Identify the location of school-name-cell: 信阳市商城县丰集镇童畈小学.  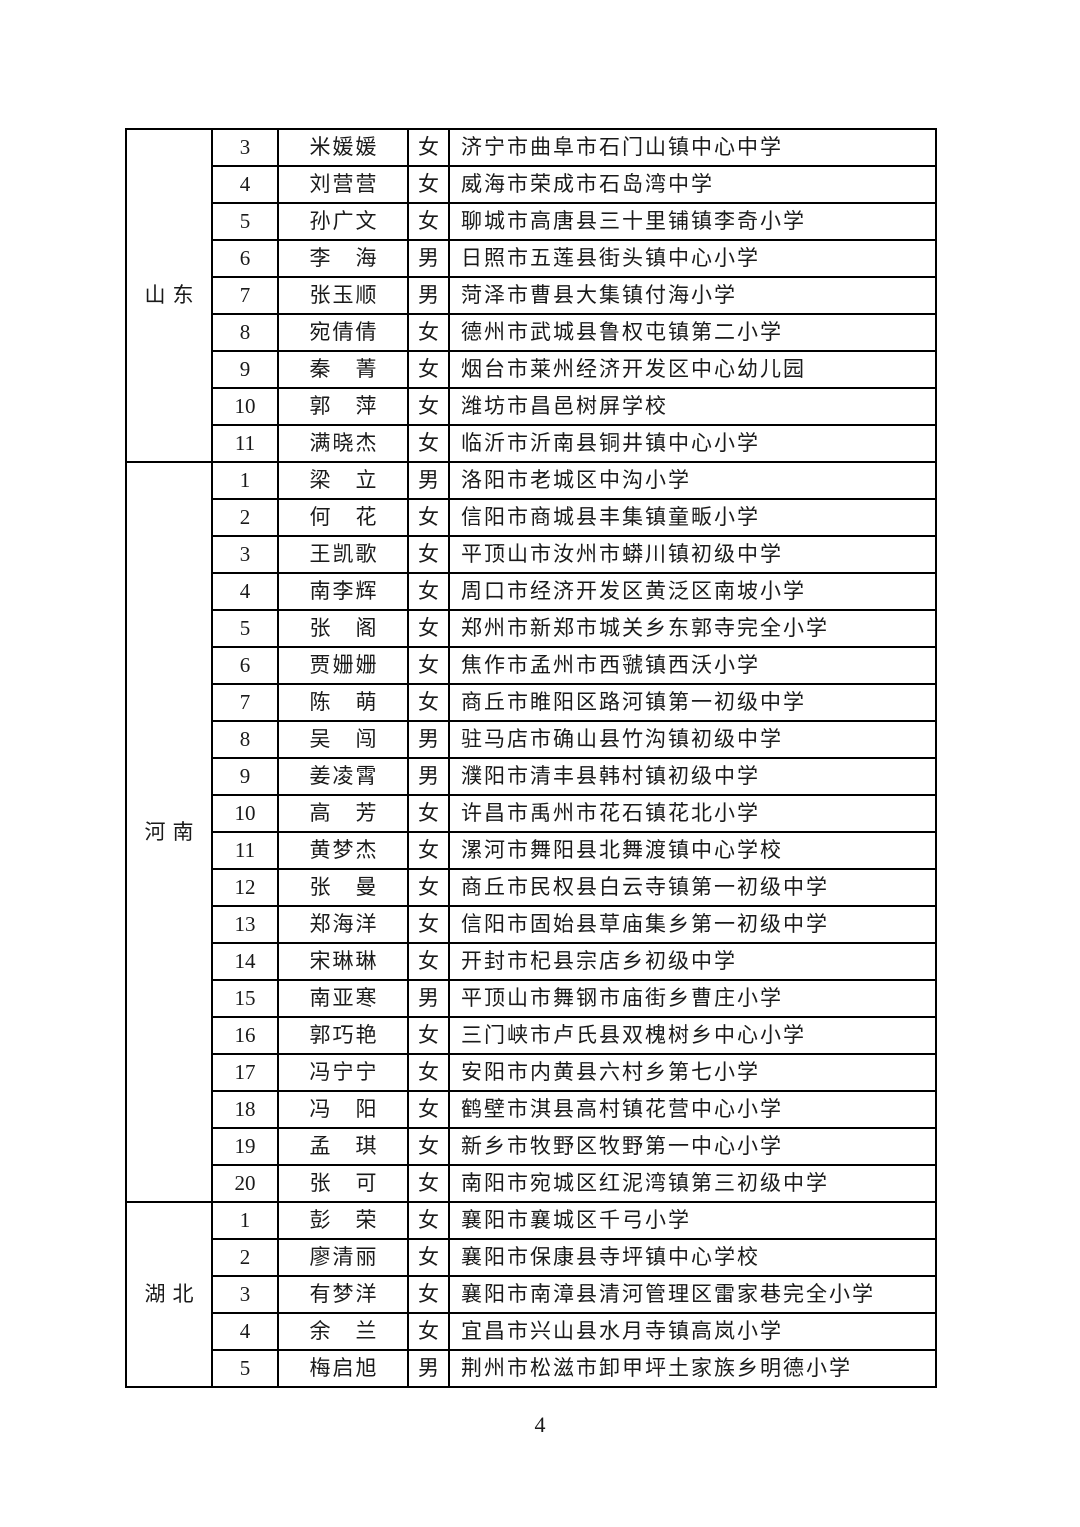
(692, 517).